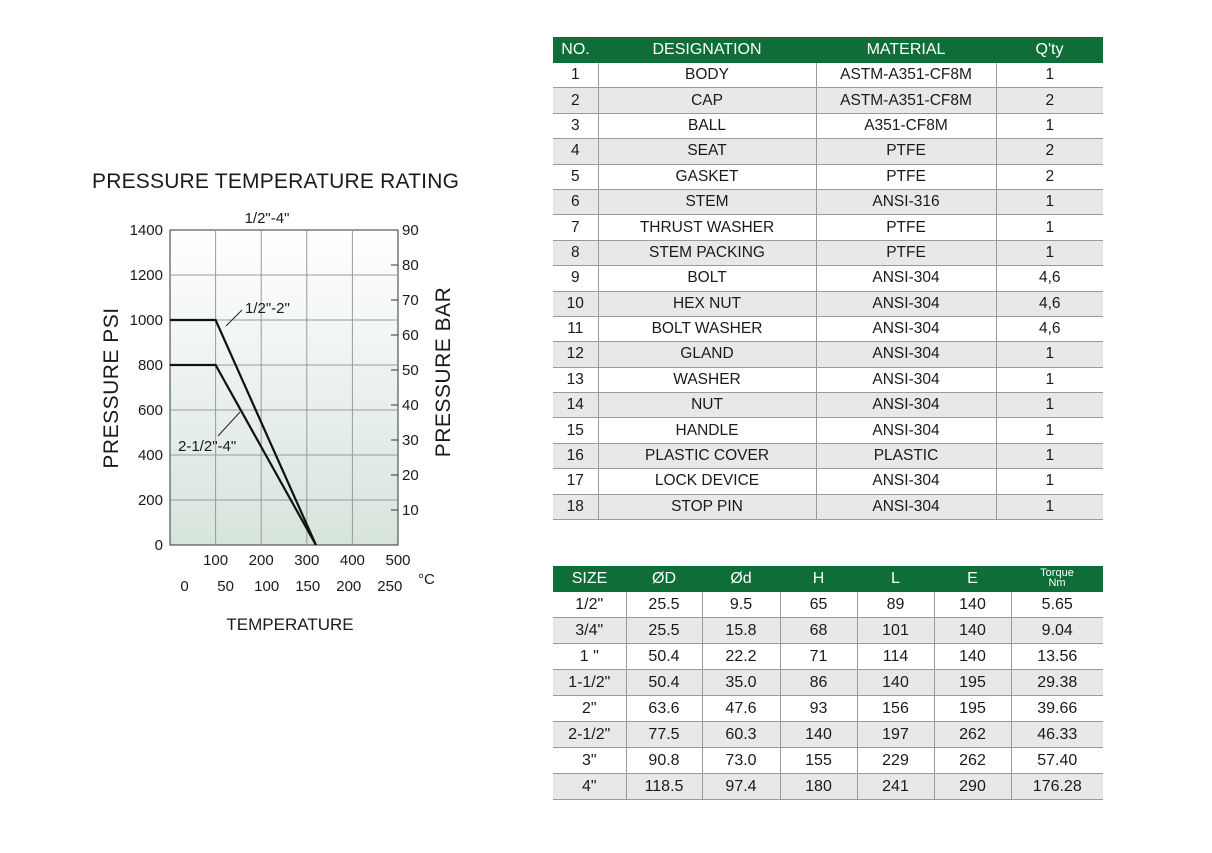  I want to click on table-cell: 1-1/2", so click(590, 682).